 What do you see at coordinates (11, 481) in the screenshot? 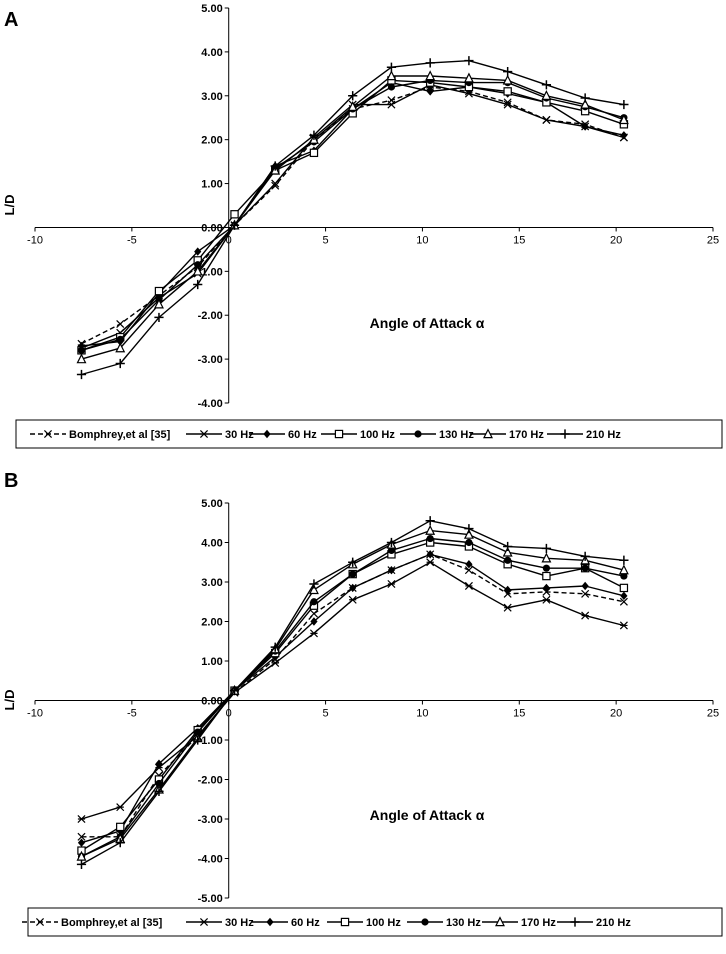
I see `panel-letter: B` at bounding box center [11, 481].